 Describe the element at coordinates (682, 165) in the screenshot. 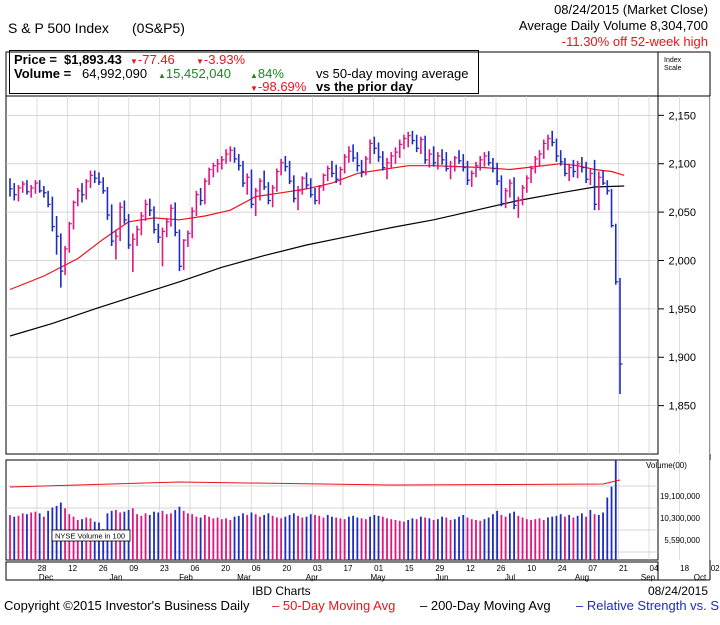

I see `price-tick-label: 2,100` at that location.